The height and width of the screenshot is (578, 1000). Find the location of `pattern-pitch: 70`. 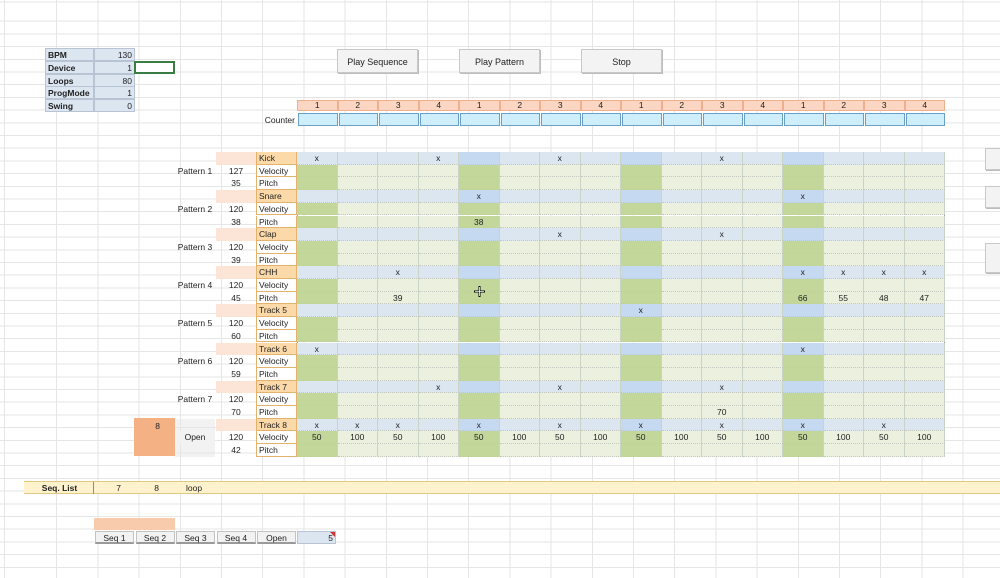

pattern-pitch: 70 is located at coordinates (236, 412).